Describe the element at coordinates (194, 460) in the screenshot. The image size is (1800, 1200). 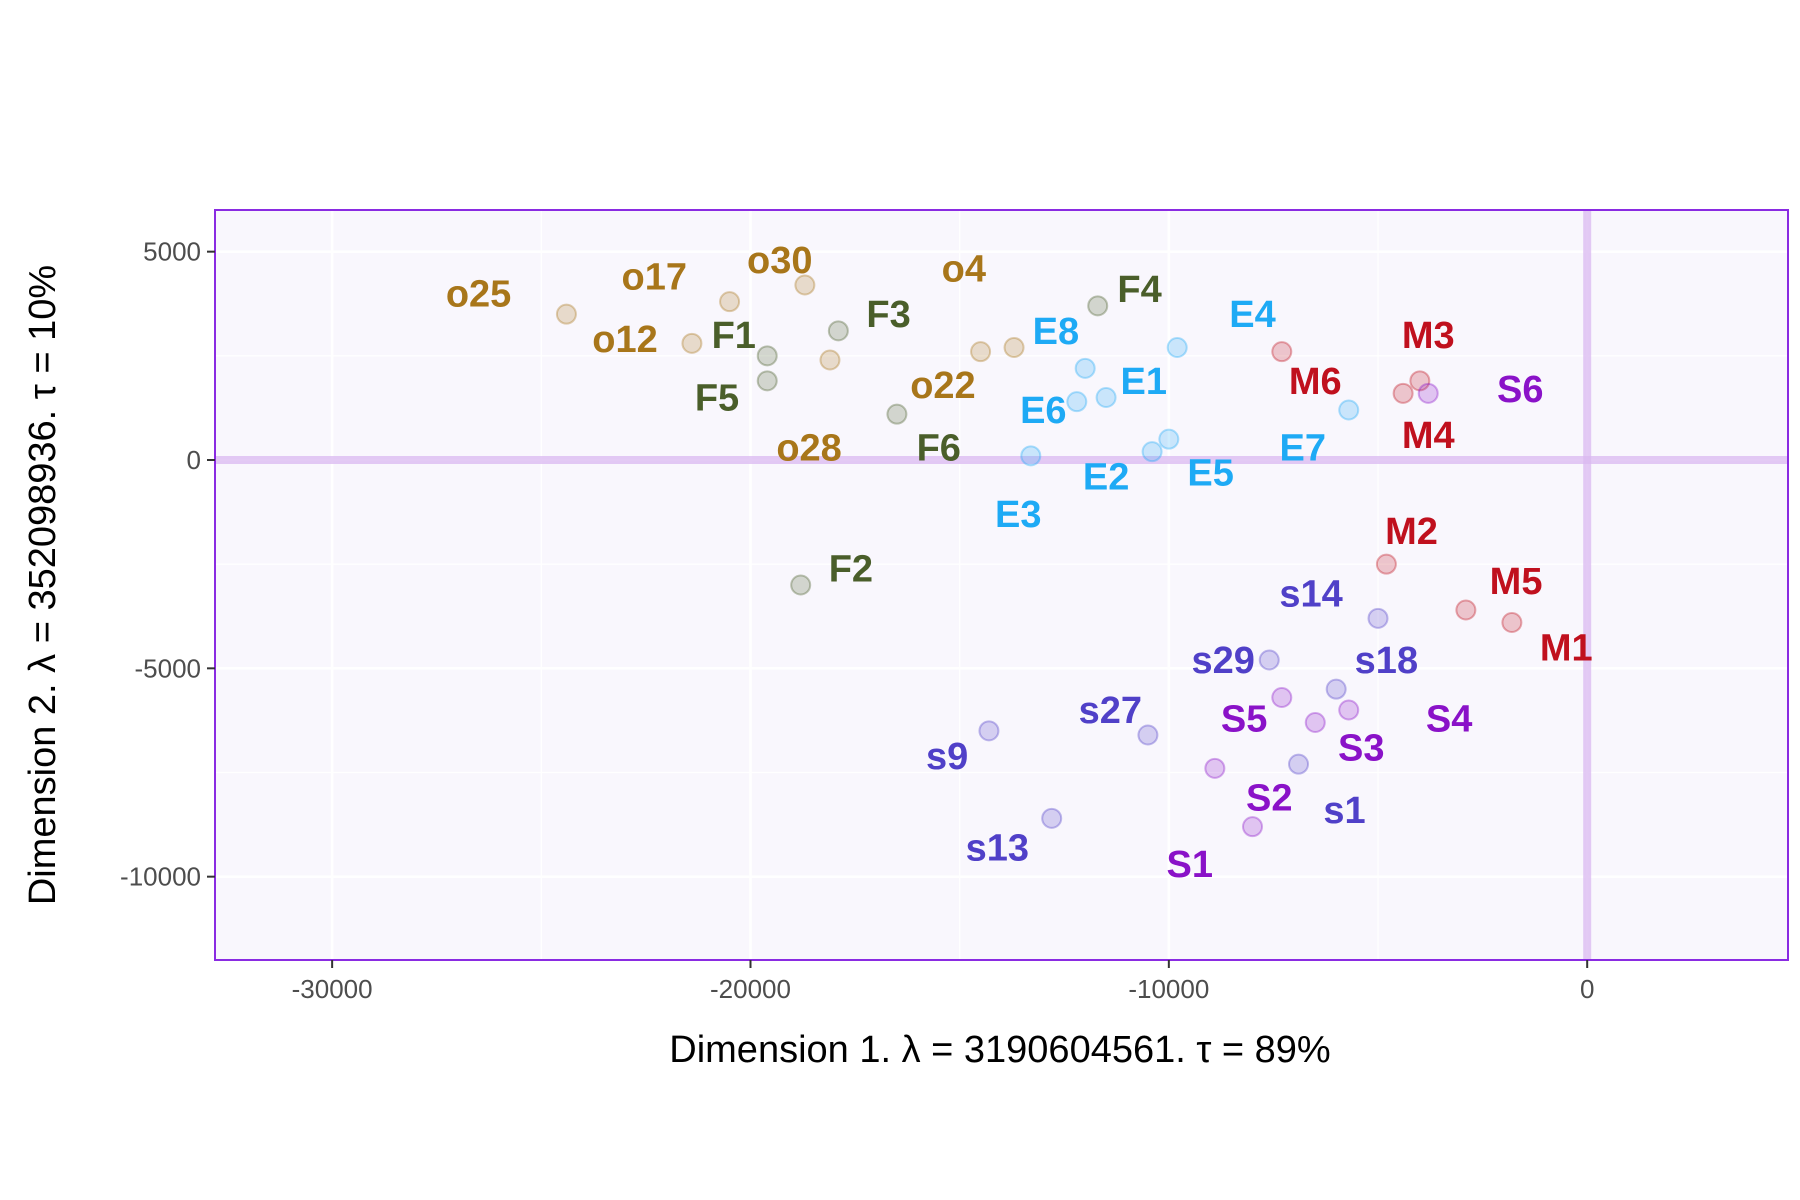
I see `y-tick-label: 0` at that location.